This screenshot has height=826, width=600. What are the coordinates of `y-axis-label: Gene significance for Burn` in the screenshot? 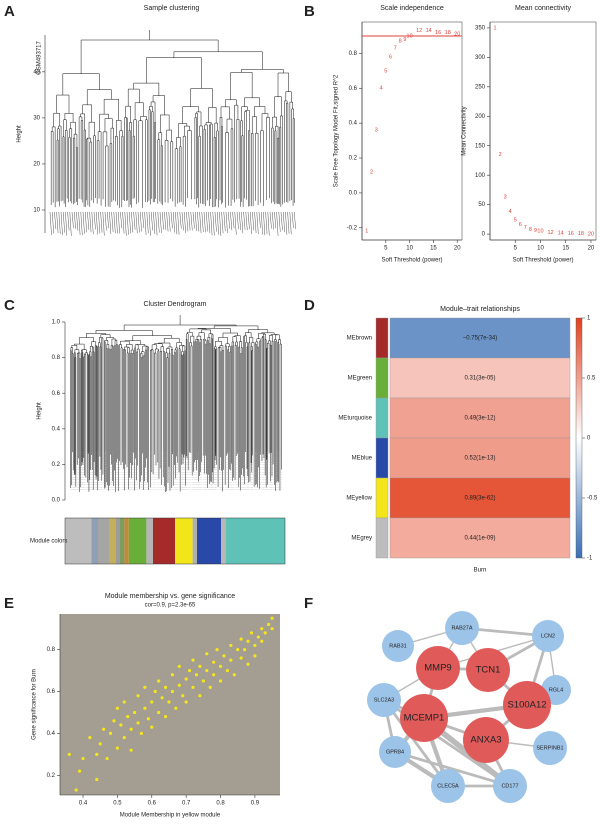 It's located at (35, 704).